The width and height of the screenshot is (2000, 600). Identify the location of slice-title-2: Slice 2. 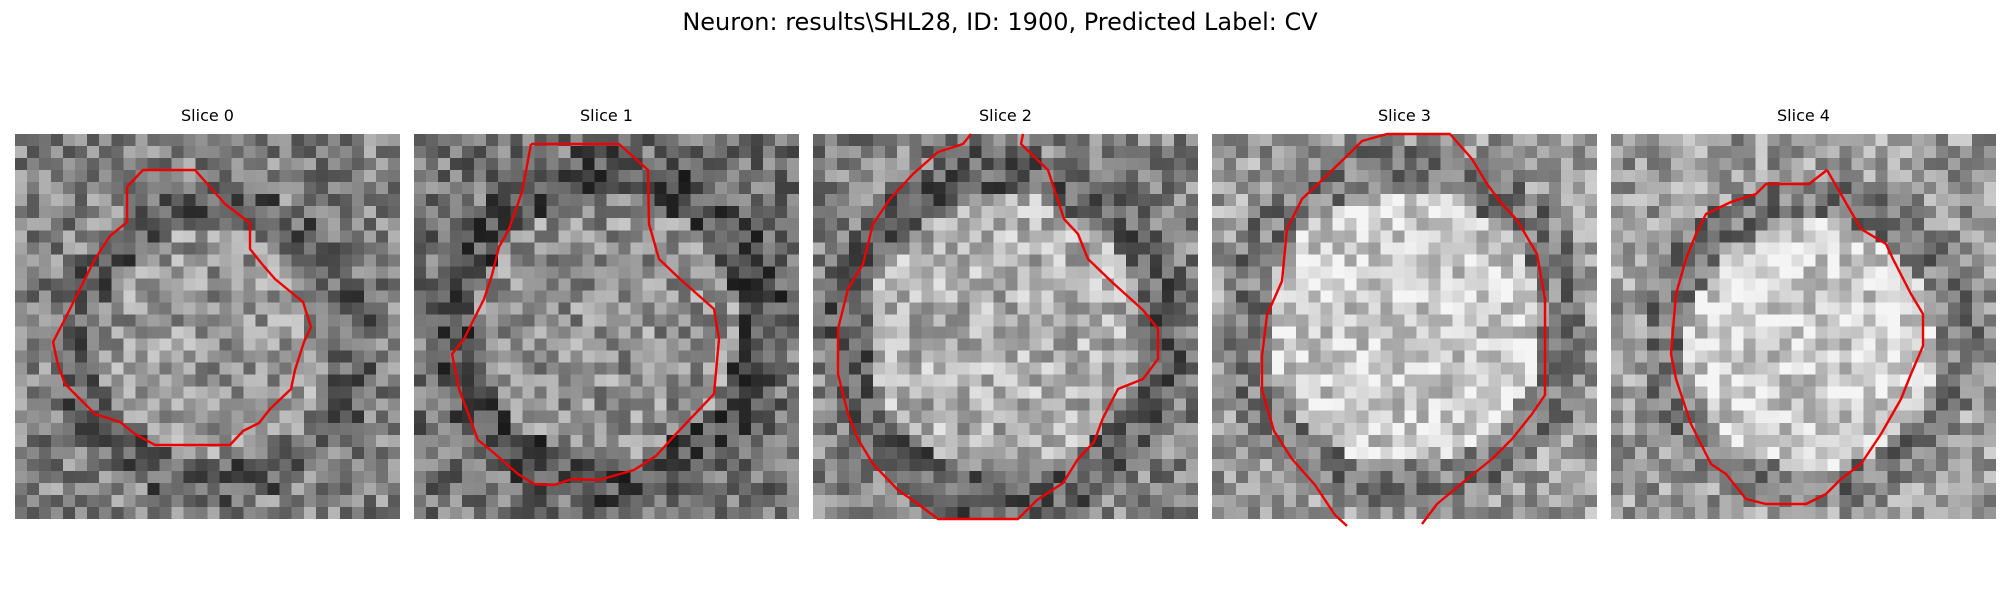
(1005, 115).